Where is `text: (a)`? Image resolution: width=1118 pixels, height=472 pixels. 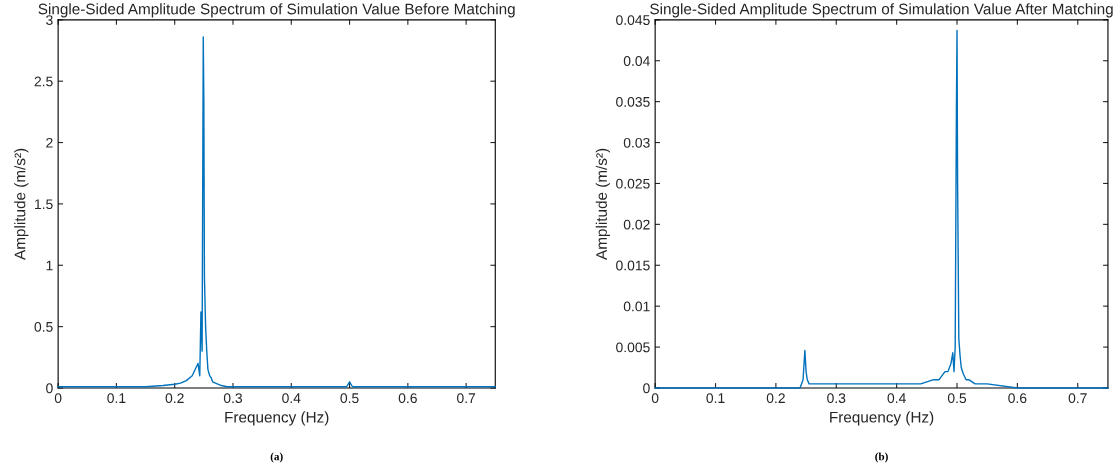 text: (a) is located at coordinates (276, 457).